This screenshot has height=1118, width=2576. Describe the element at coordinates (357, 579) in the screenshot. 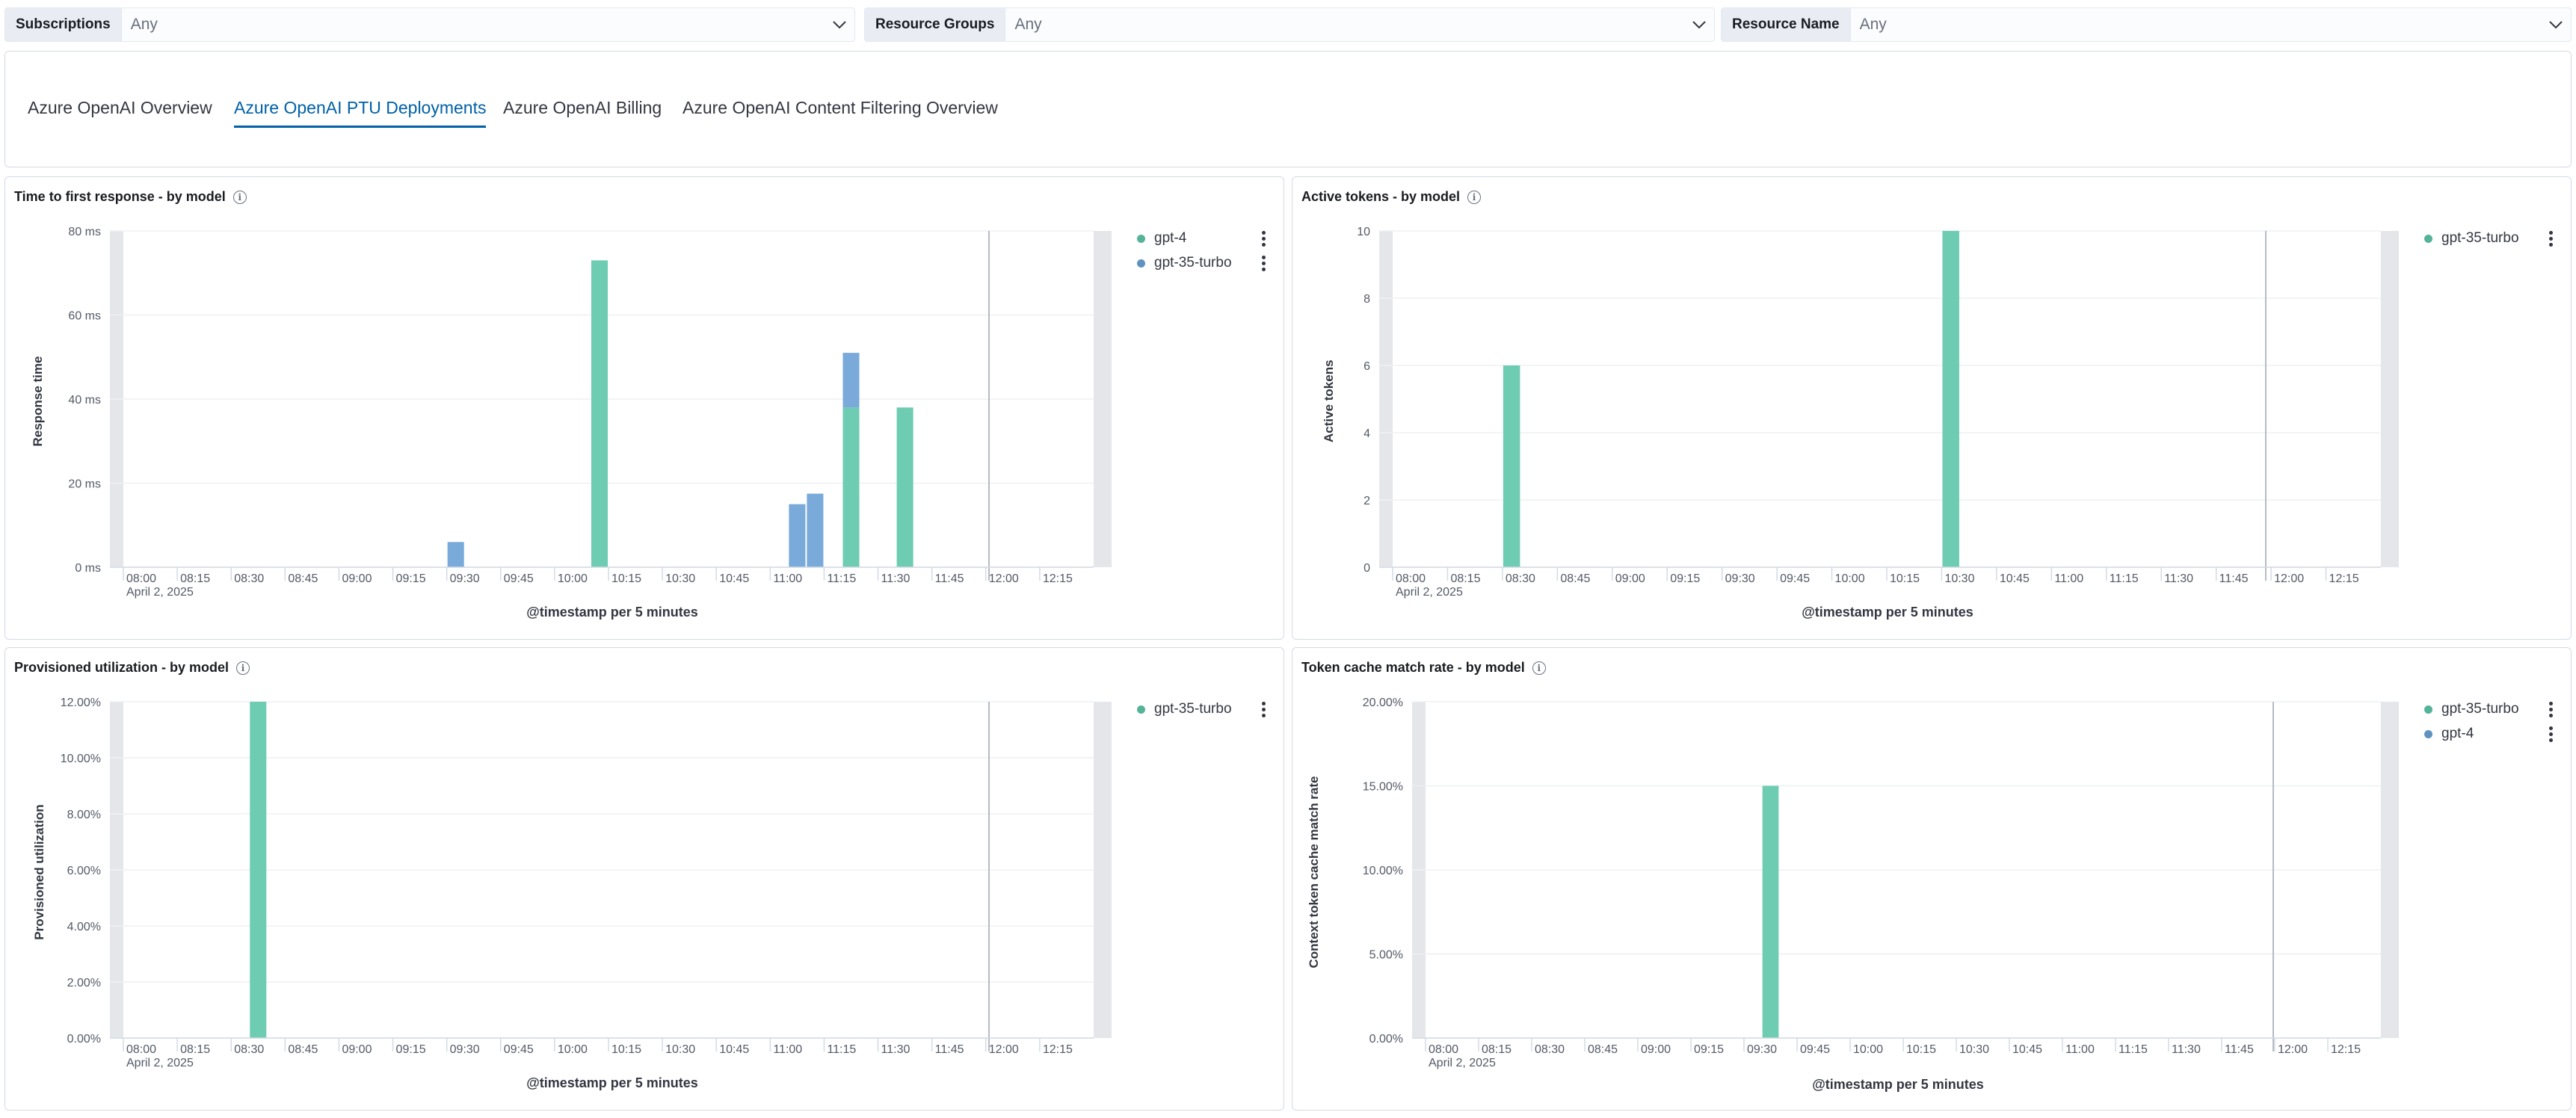

I see `x-tick-label: 09:00` at that location.